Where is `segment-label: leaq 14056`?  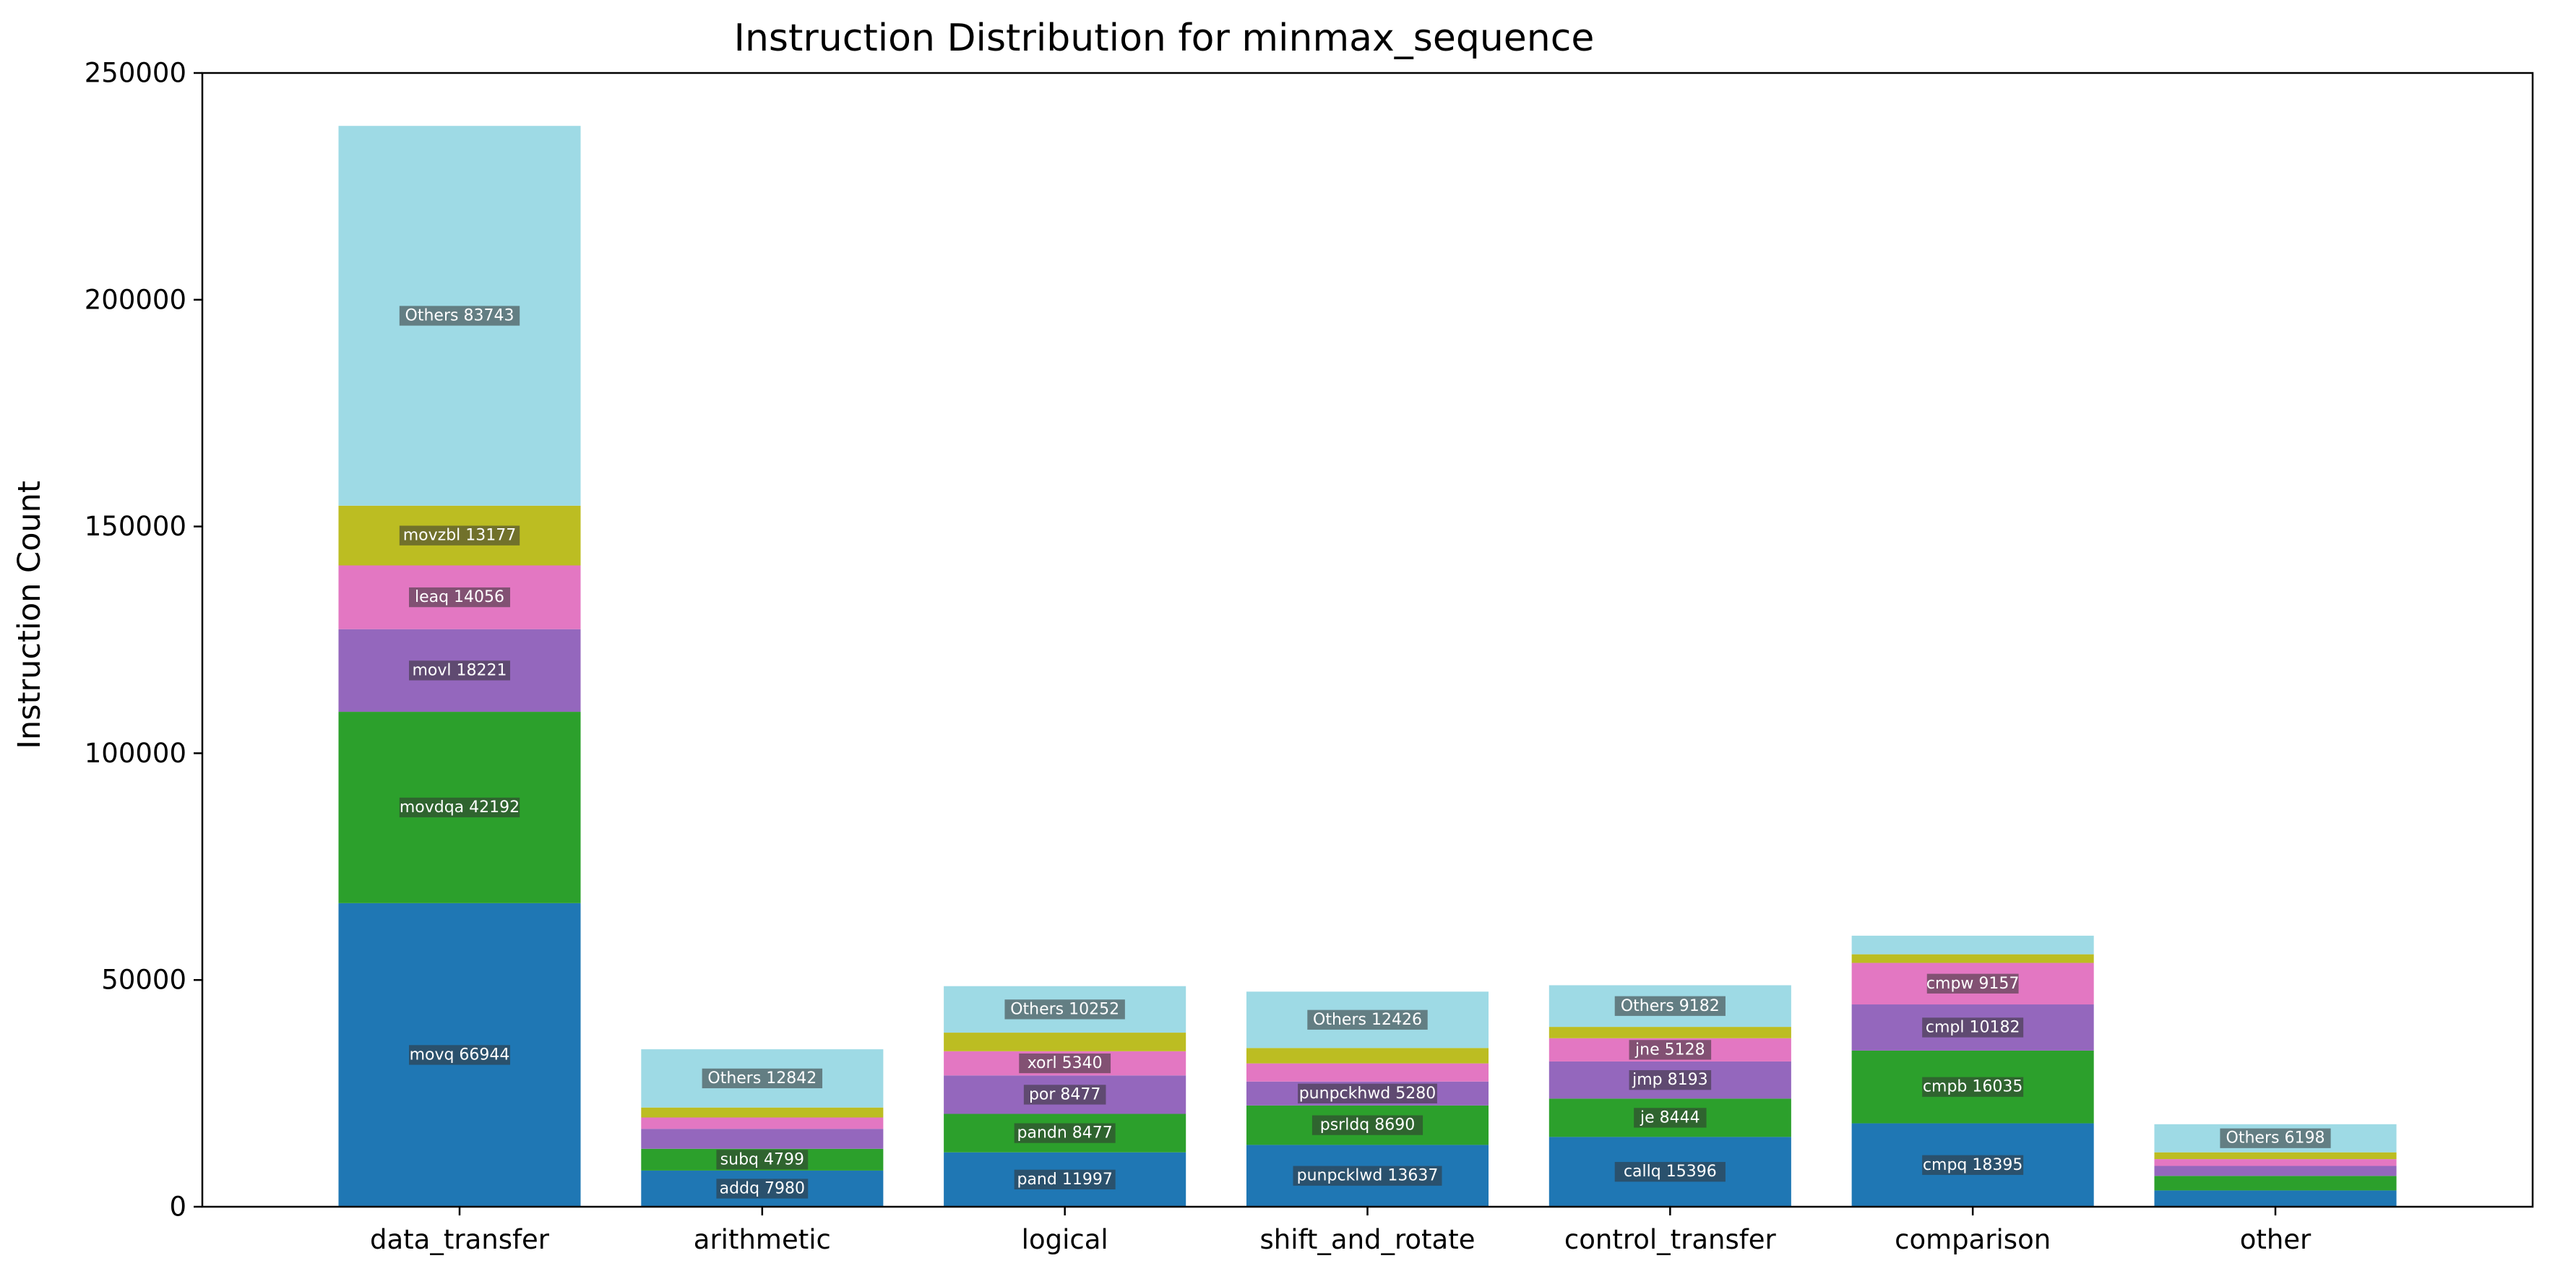
segment-label: leaq 14056 is located at coordinates (459, 597).